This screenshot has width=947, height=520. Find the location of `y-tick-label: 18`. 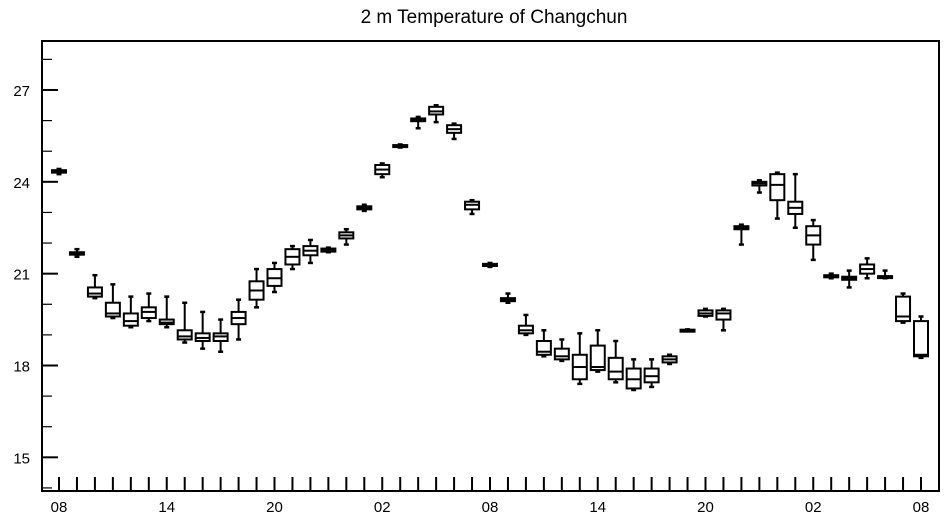

y-tick-label: 18 is located at coordinates (21, 366).